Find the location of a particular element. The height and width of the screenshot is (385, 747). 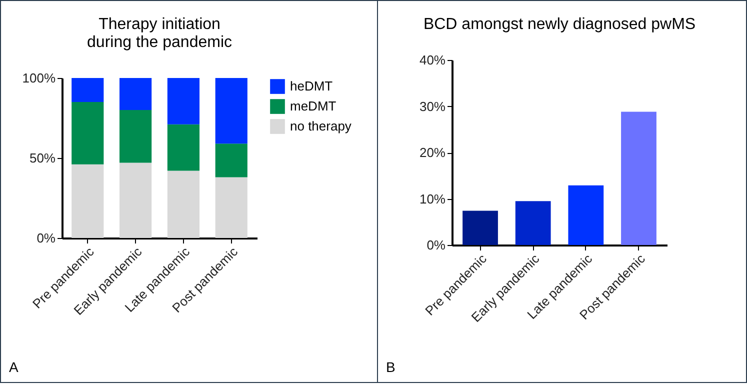

text: B is located at coordinates (391, 367).